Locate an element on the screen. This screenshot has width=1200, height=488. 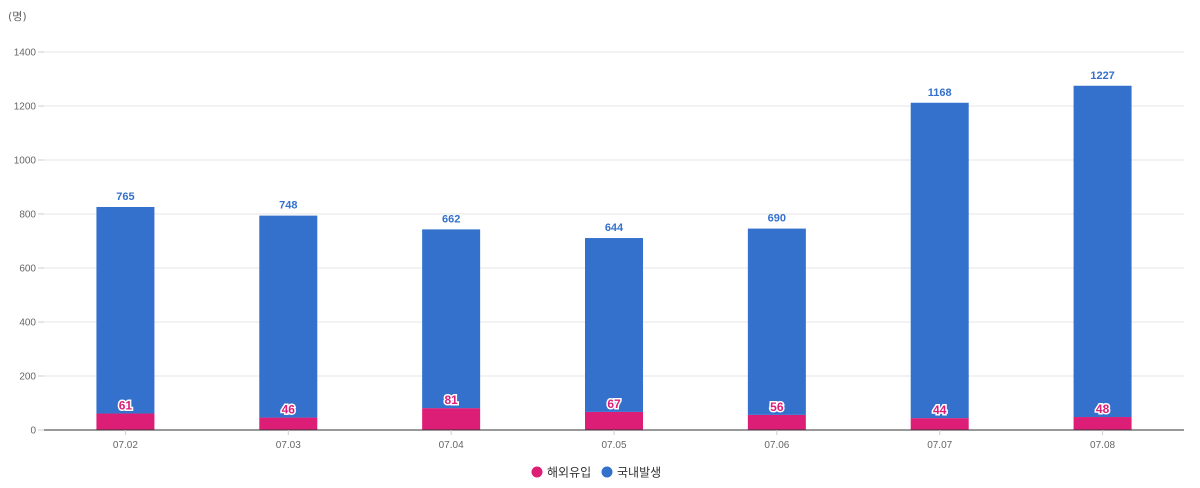
legend-item: 국내발생 is located at coordinates (631, 473).